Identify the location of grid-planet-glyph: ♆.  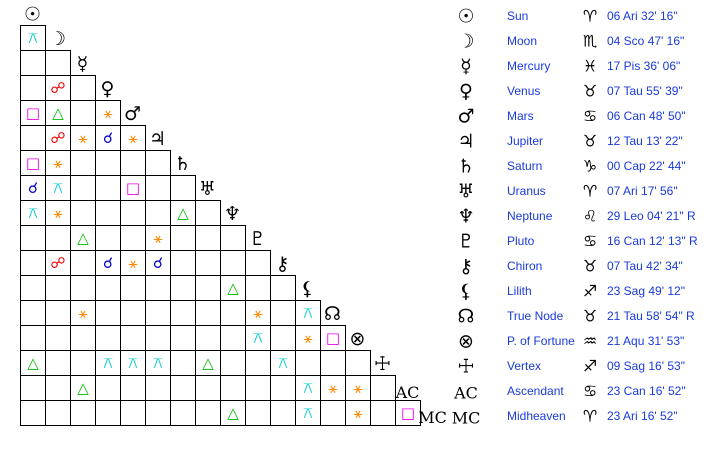
(232, 214).